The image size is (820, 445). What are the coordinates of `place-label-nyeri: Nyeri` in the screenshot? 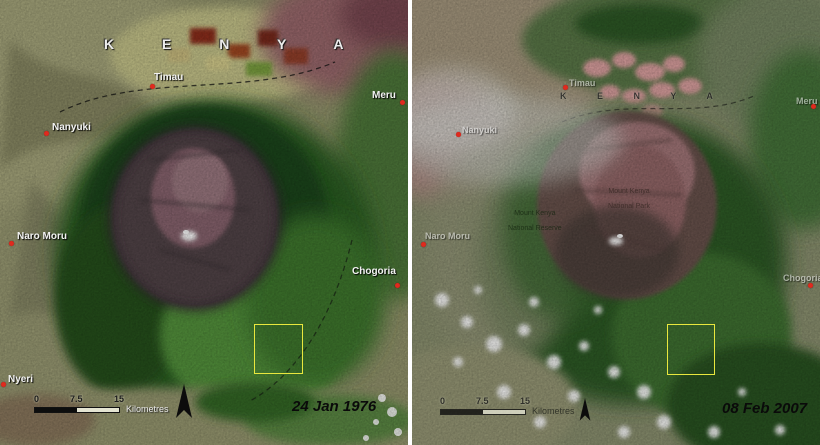 It's located at (21, 379).